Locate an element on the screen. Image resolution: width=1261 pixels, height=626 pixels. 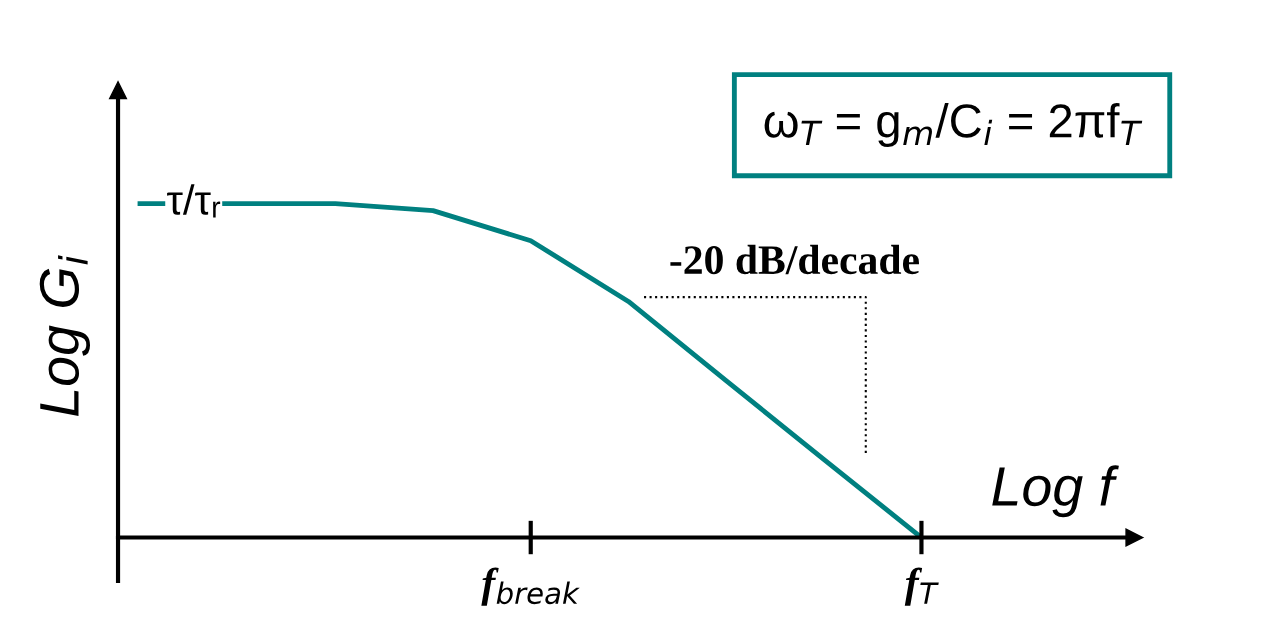
x-tick-label: f$_{break}$ is located at coordinates (530, 586).